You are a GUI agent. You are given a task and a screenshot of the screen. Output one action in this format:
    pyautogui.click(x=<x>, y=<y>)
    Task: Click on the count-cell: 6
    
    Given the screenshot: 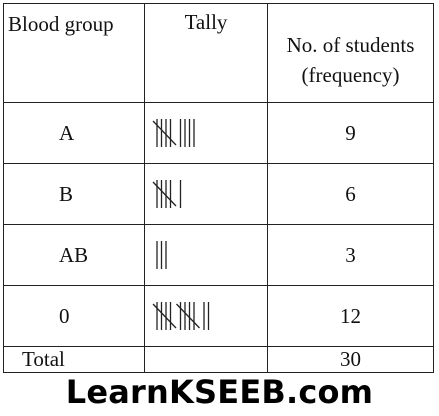 What is the action you would take?
    pyautogui.click(x=350, y=194)
    